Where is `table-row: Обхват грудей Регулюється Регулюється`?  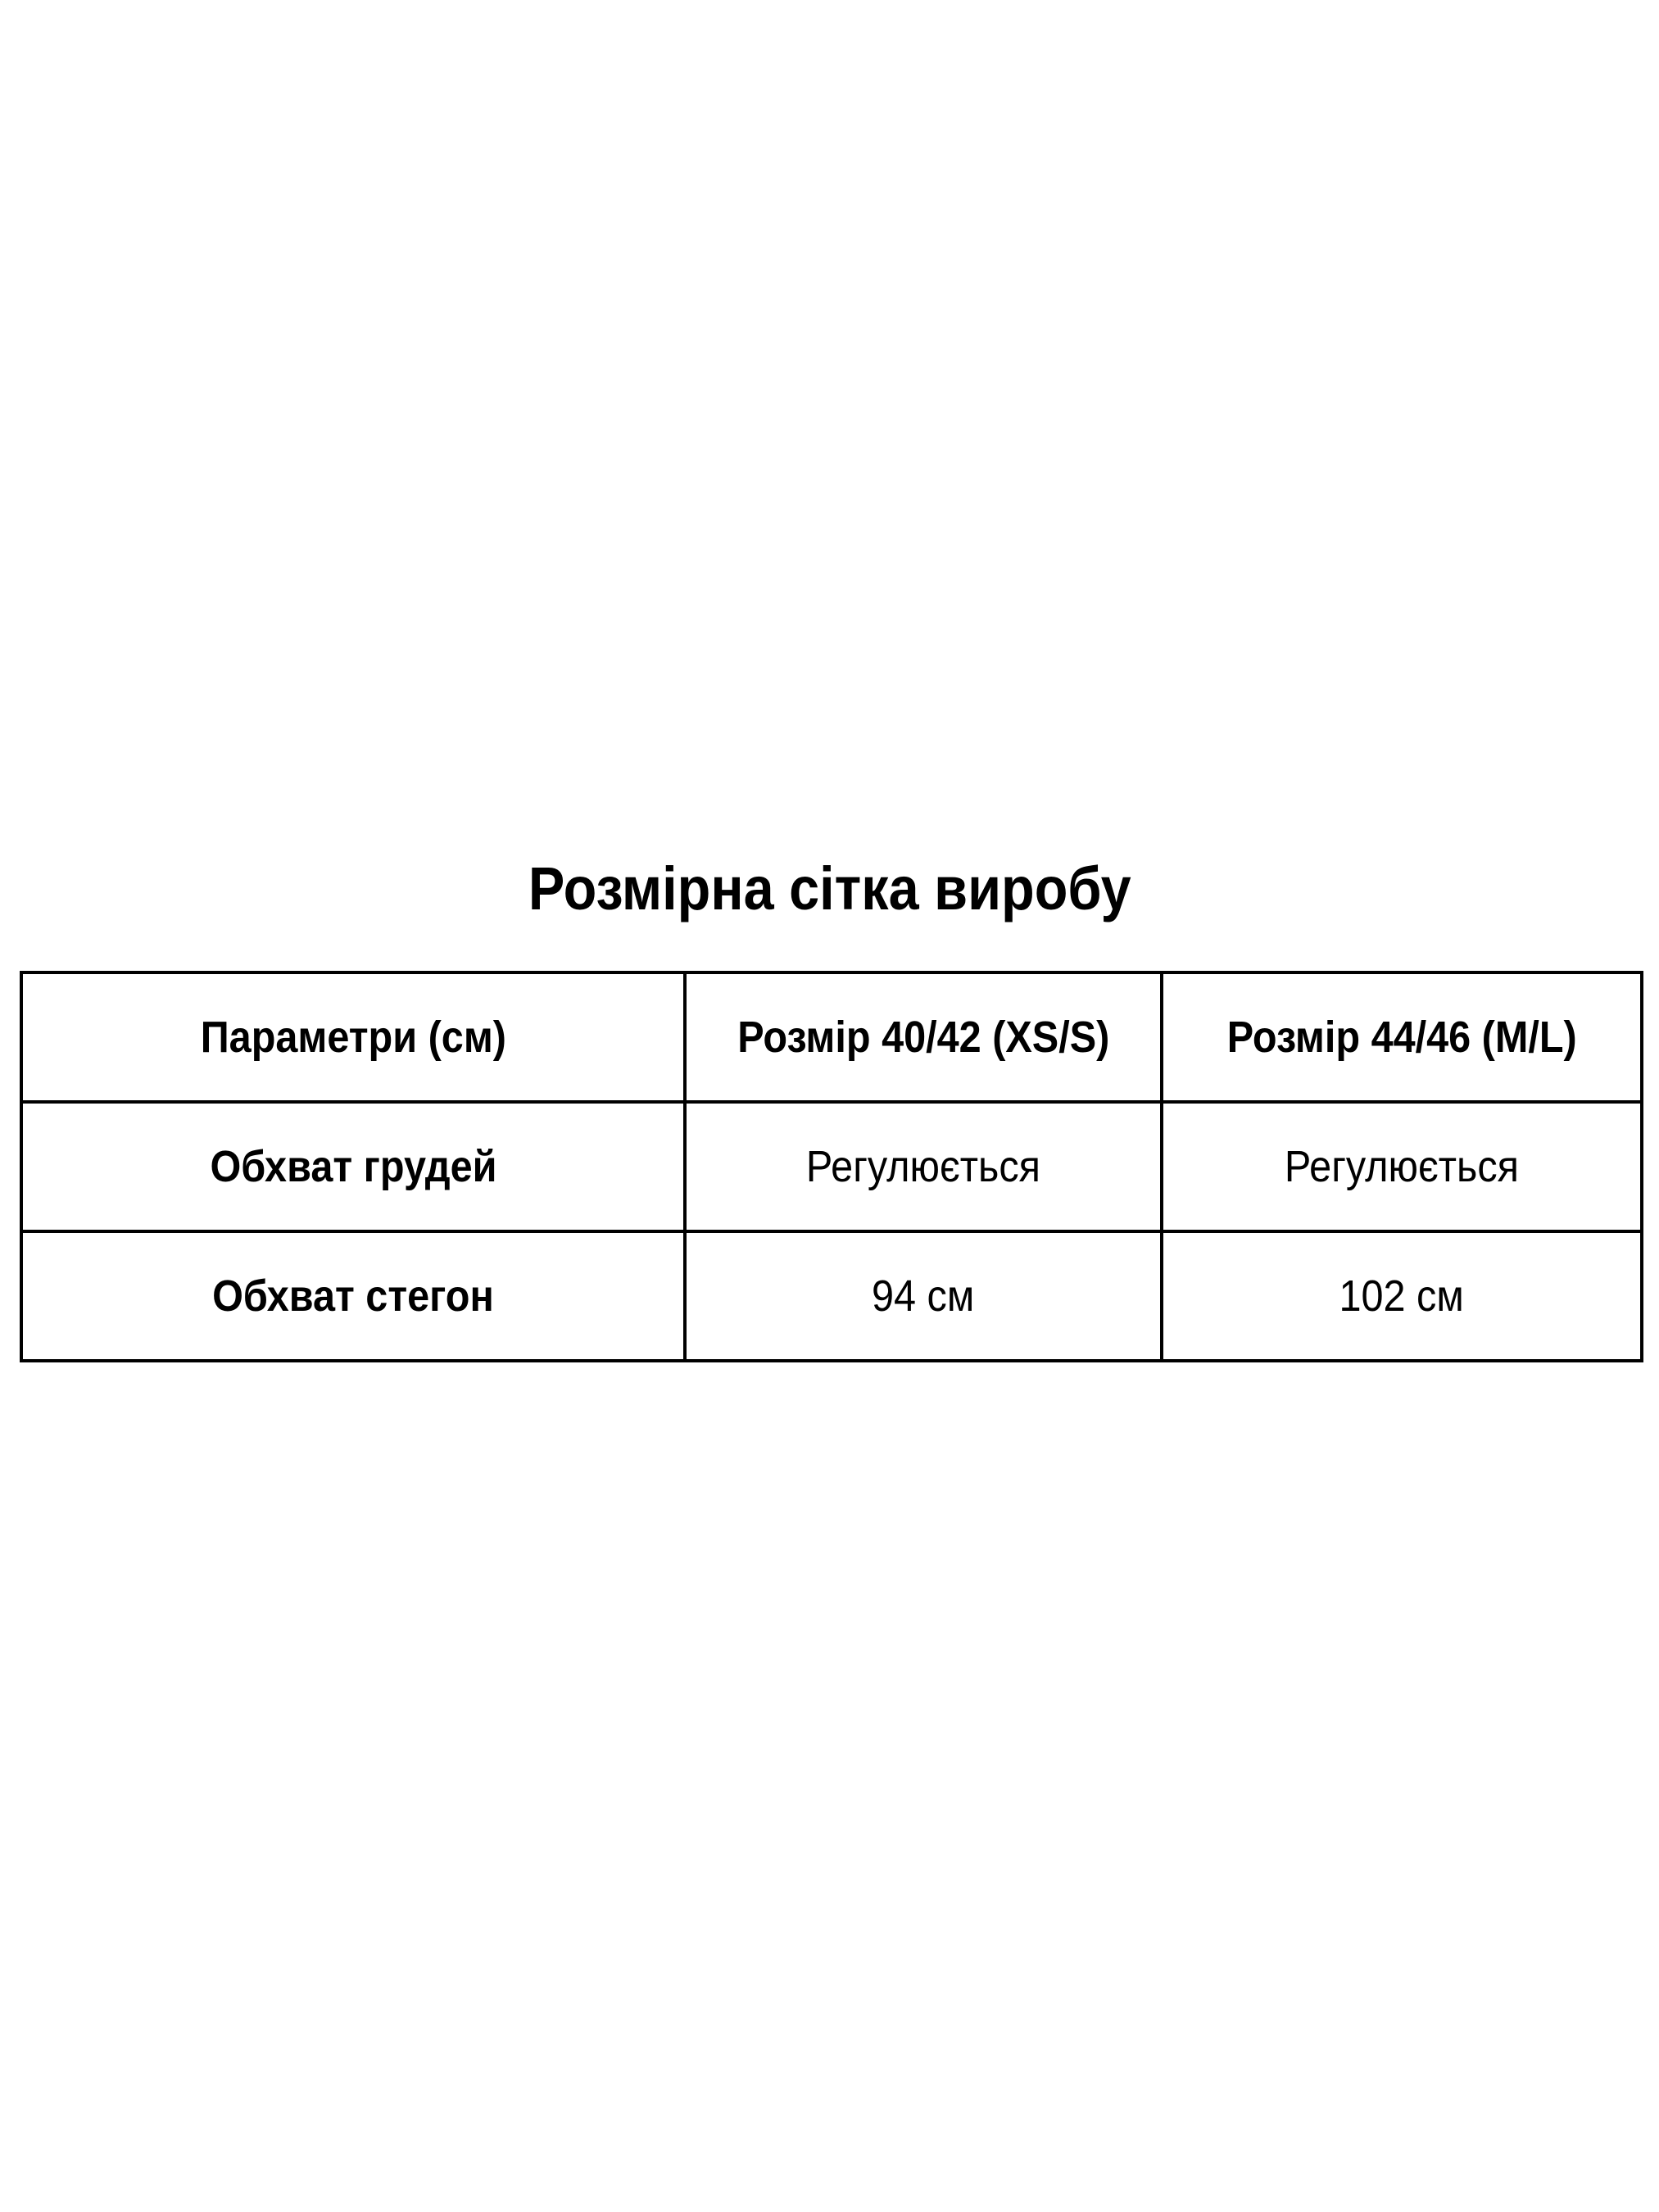
table-row: Обхват грудей Регулюється Регулюється is located at coordinates (831, 1166).